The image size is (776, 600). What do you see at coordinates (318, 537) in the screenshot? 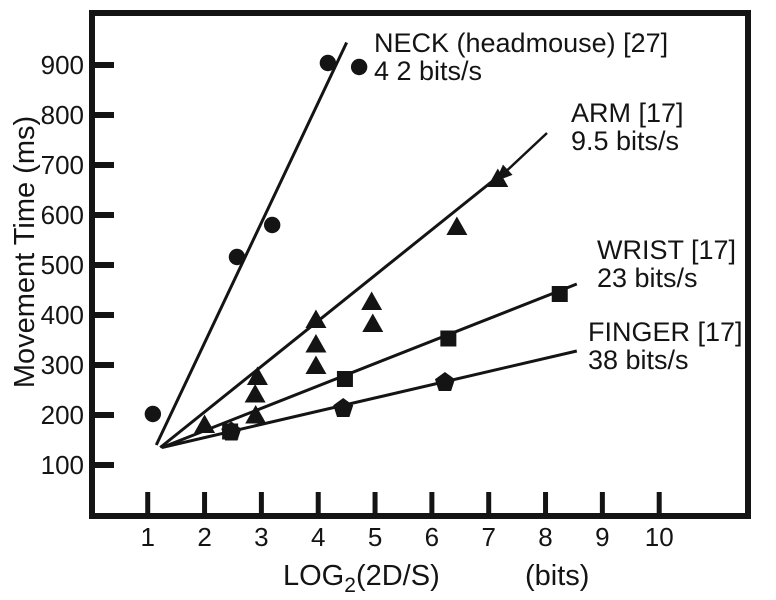
I see `x-tick-label: 4` at bounding box center [318, 537].